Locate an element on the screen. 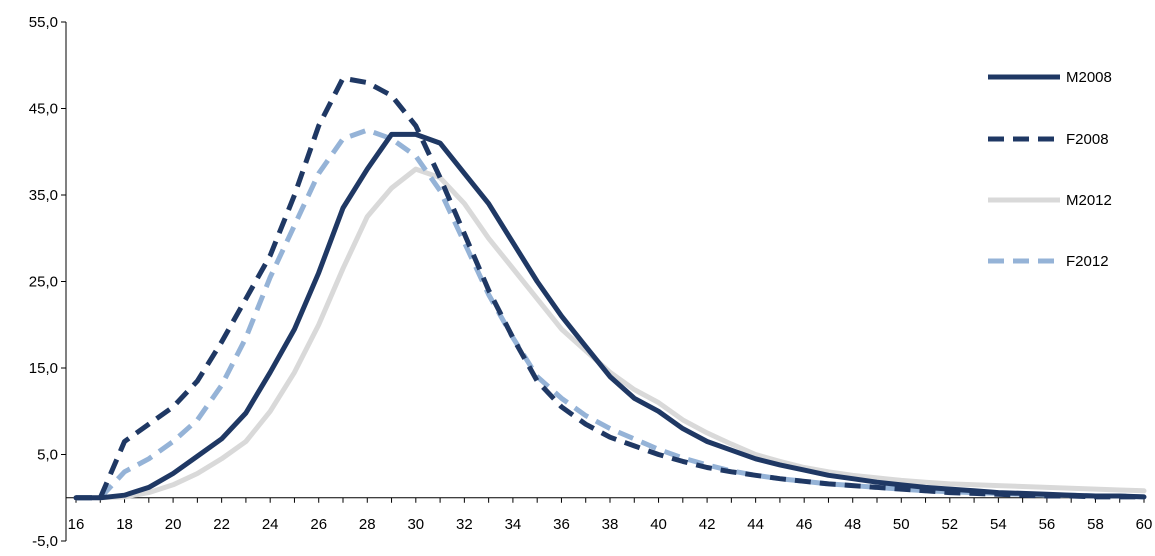 The height and width of the screenshot is (556, 1155). legend-label-f2012: F2012 is located at coordinates (1087, 261).